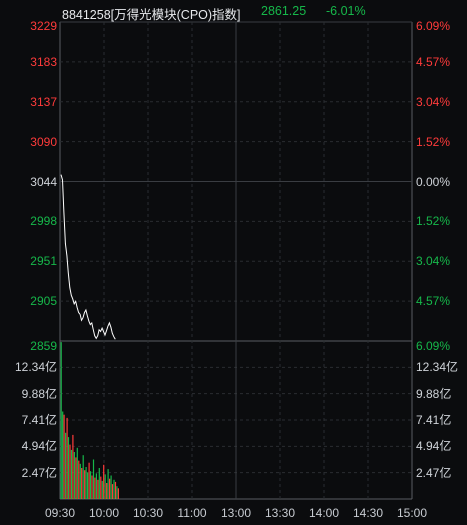  What do you see at coordinates (433, 181) in the screenshot?
I see `pct-tick-right: 0.00%` at bounding box center [433, 181].